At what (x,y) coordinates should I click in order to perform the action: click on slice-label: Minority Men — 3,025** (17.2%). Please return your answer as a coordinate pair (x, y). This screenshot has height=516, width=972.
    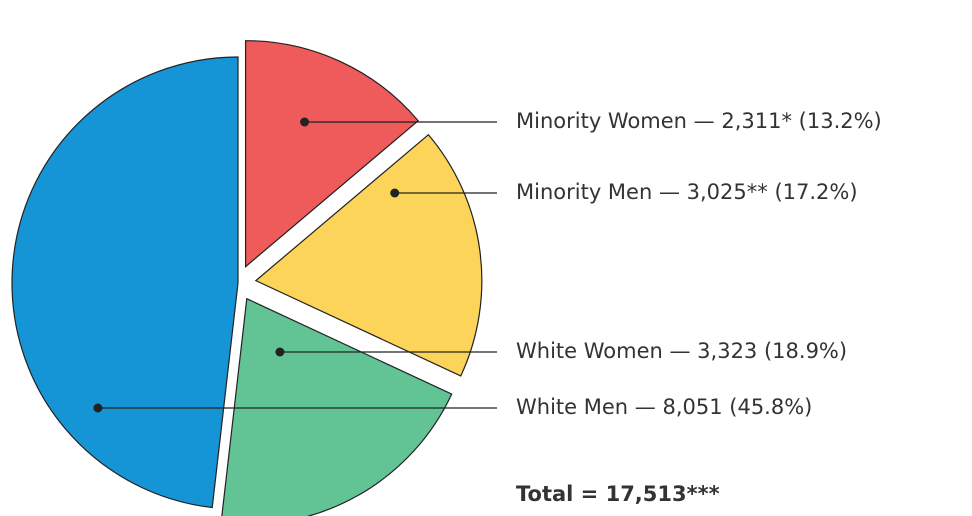
    Looking at the image, I should click on (687, 192).